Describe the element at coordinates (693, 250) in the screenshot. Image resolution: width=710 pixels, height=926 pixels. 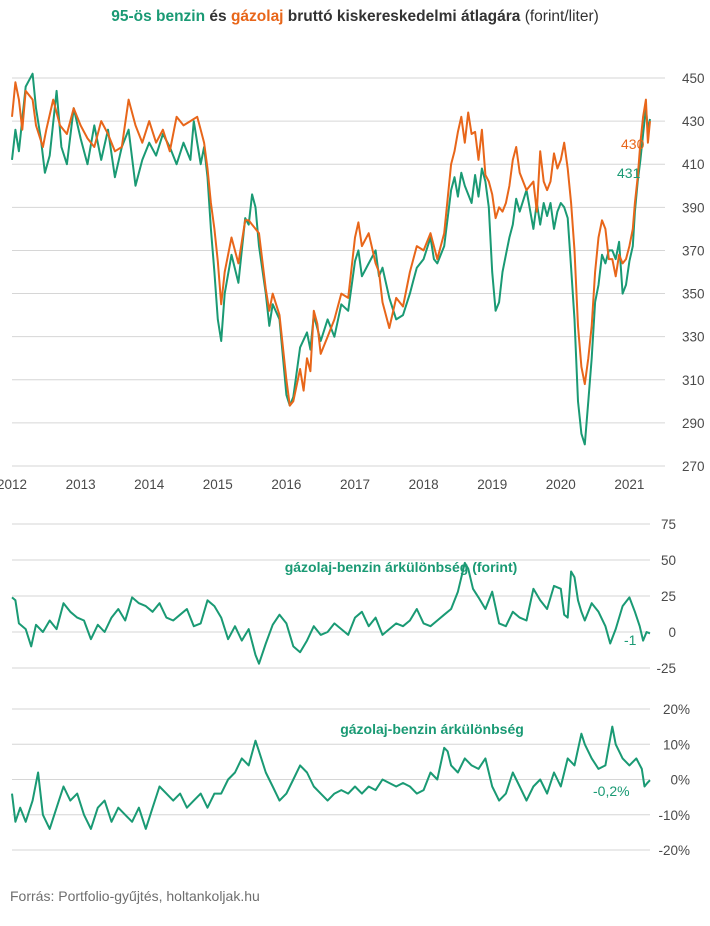
I see `y-tick-label-main: 370` at that location.